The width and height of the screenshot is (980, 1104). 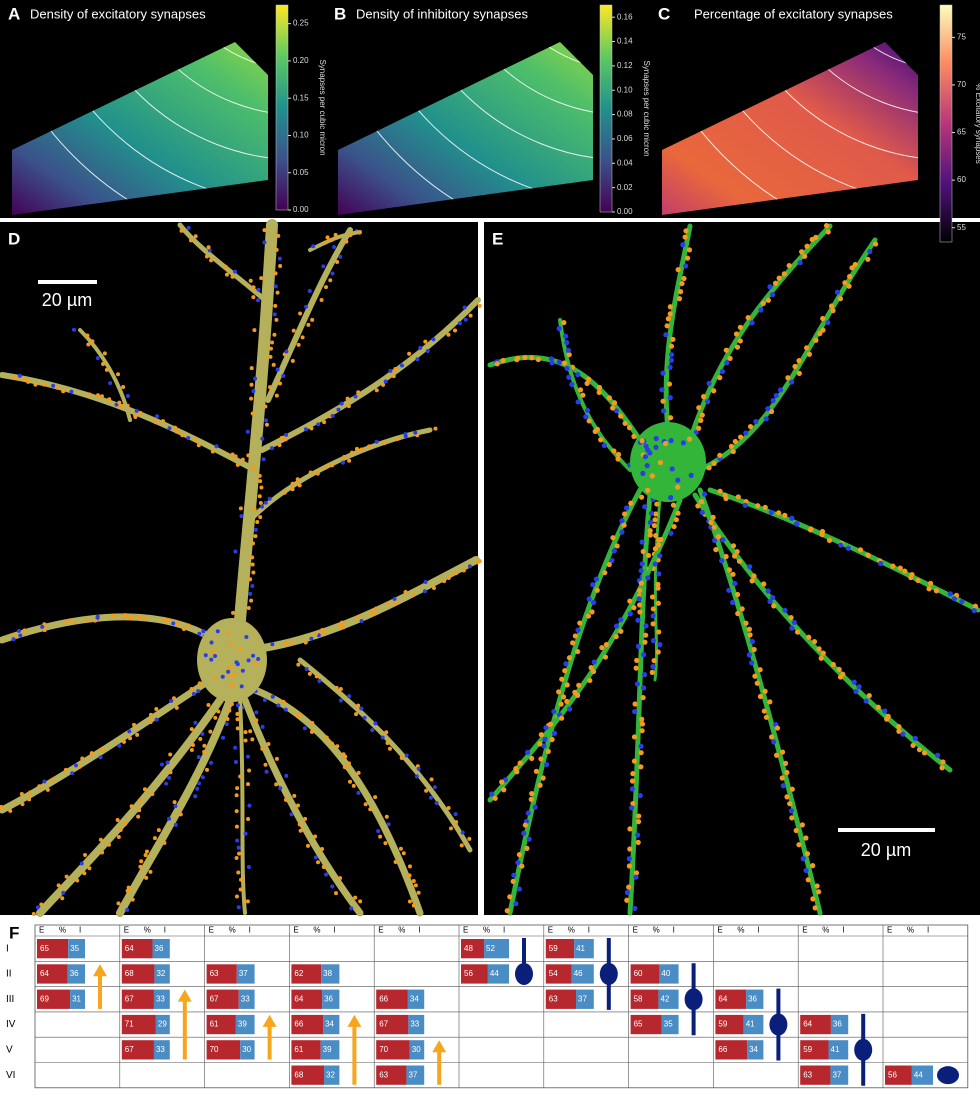 What do you see at coordinates (468, 948) in the screenshot?
I see `excitatory-value: 48` at bounding box center [468, 948].